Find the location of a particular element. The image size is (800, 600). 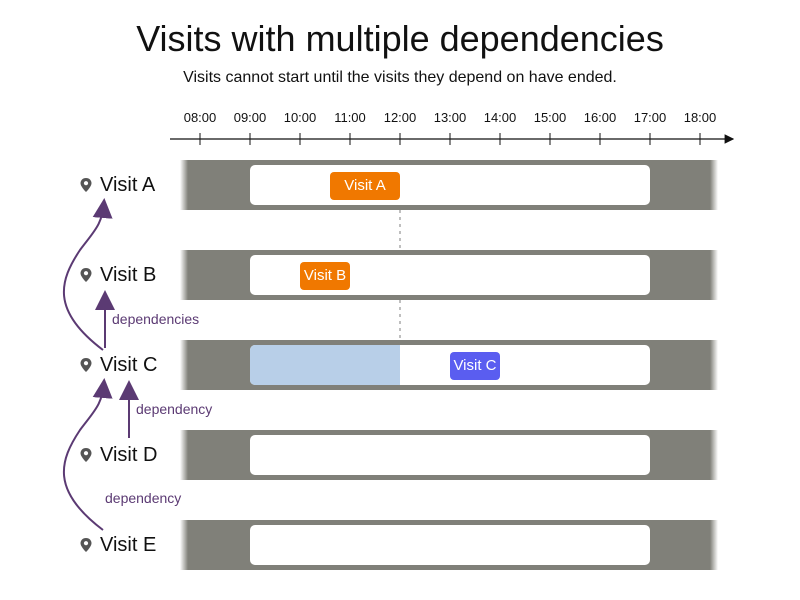

tick-label: 08:00 is located at coordinates (200, 117).